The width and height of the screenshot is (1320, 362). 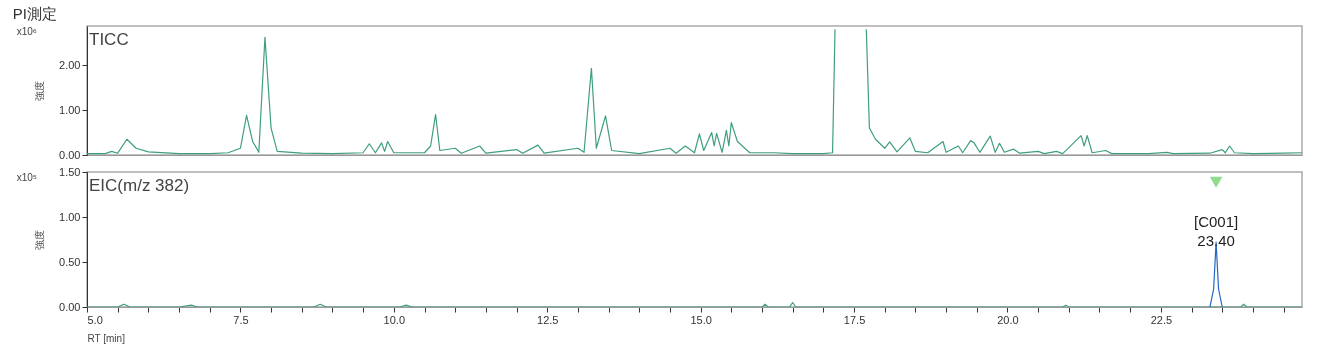 What do you see at coordinates (701, 319) in the screenshot?
I see `x-tick-label: 15.0` at bounding box center [701, 319].